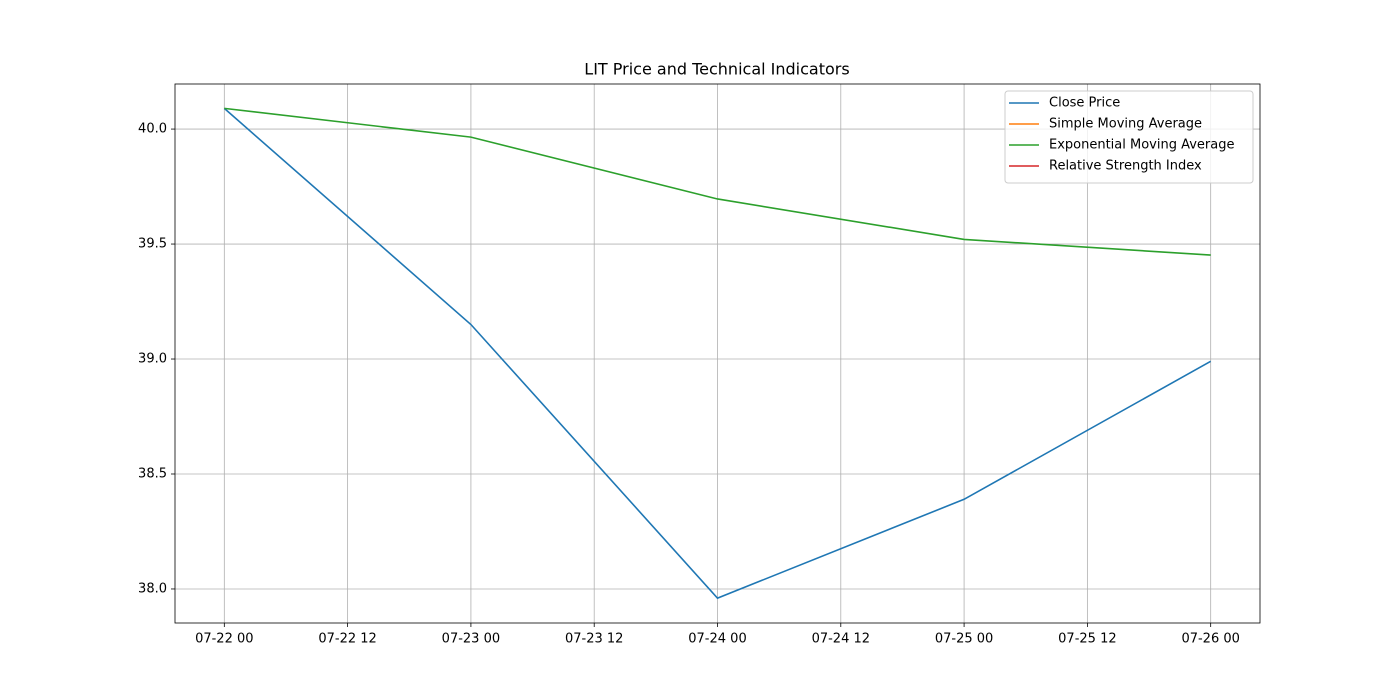 The image size is (1400, 700). Describe the element at coordinates (594, 639) in the screenshot. I see `x-tick-label: 07-23 12` at that location.